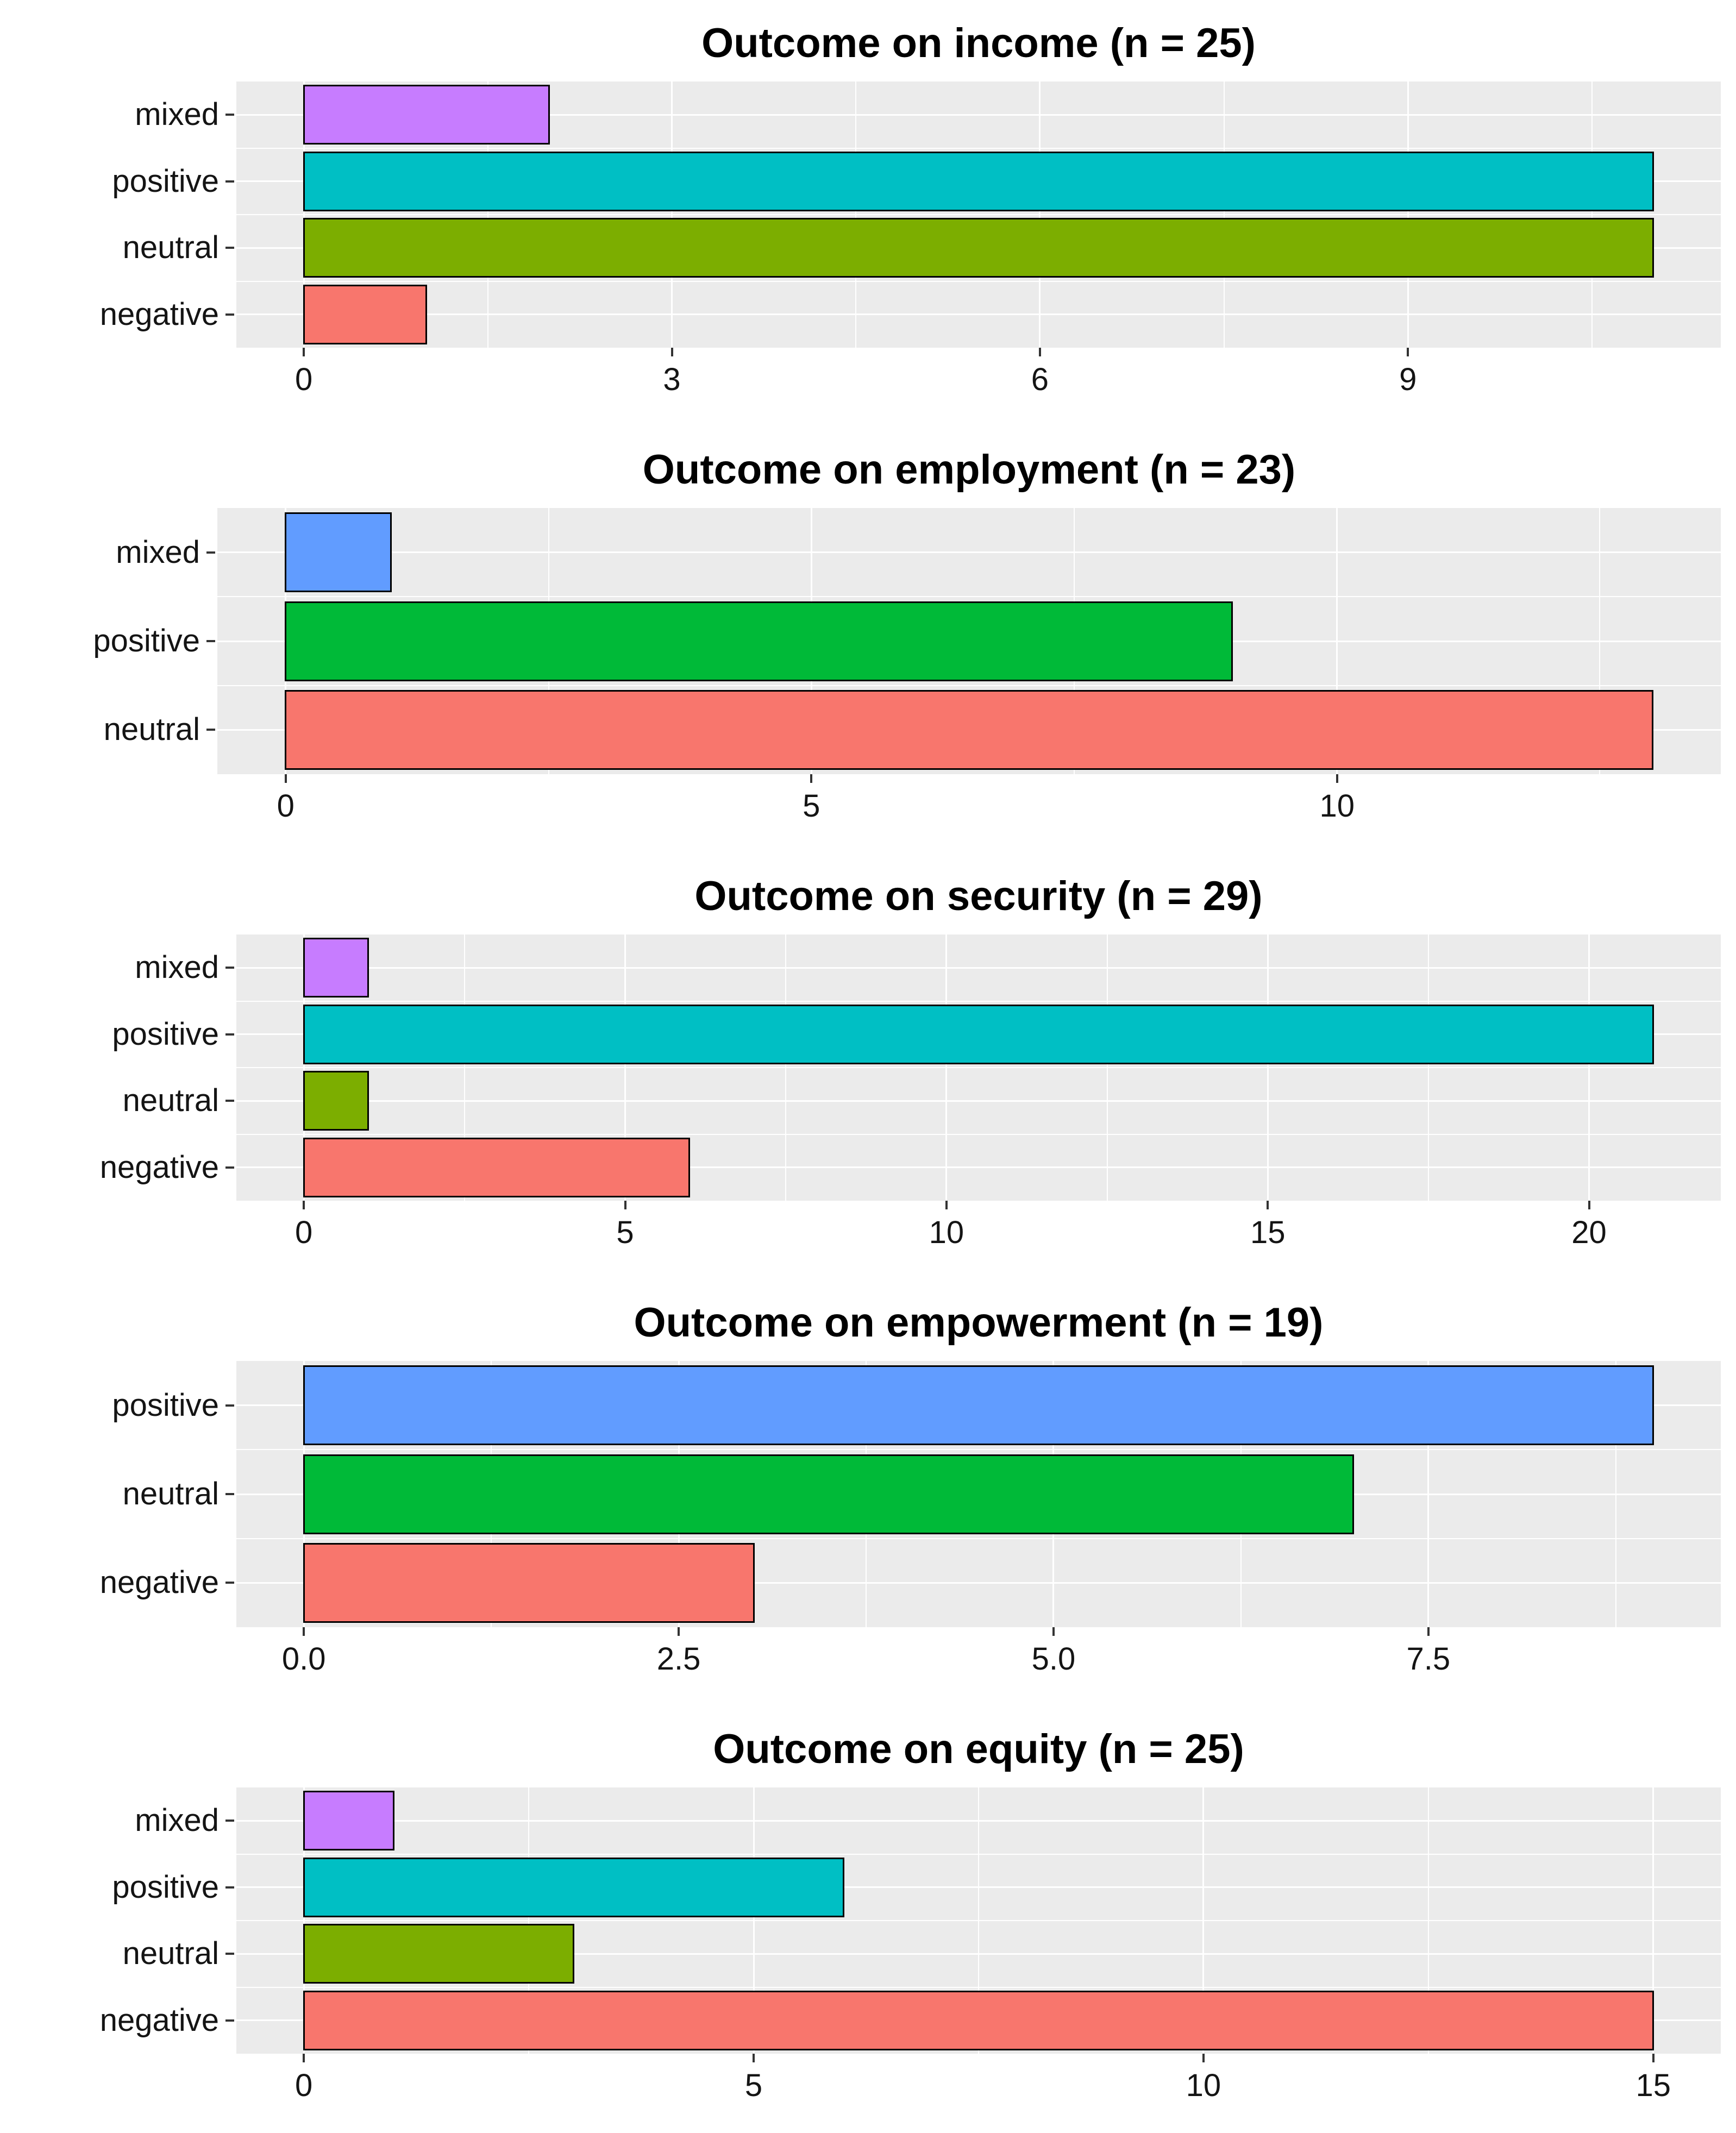  I want to click on x-tick-label: 2.5, so click(678, 1659).